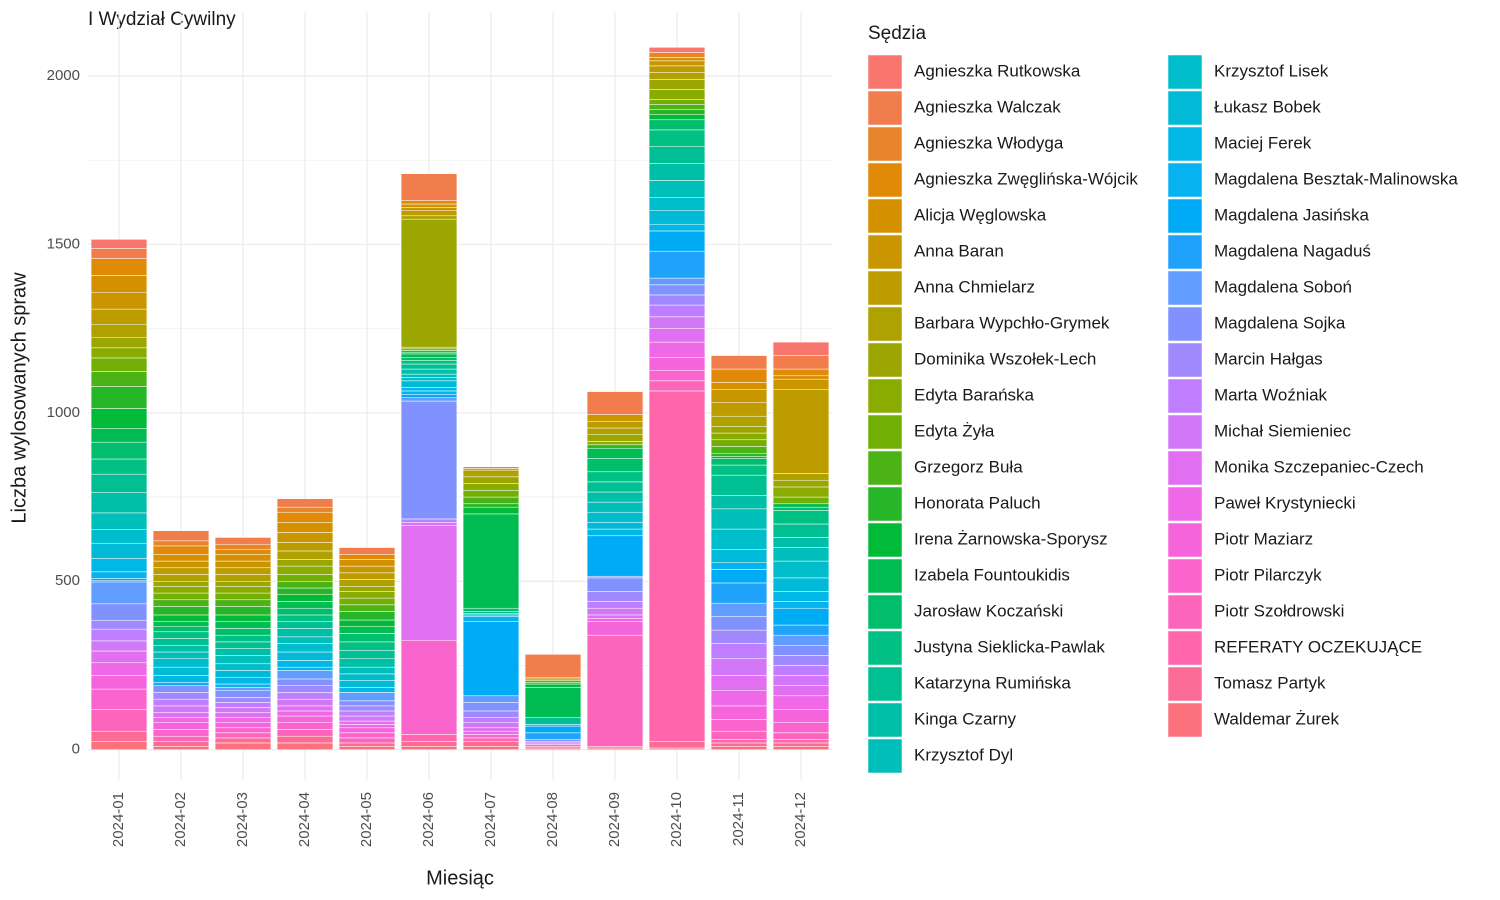 This screenshot has width=1500, height=900. What do you see at coordinates (1292, 214) in the screenshot?
I see `legend-label: Magdalena Jasińska` at bounding box center [1292, 214].